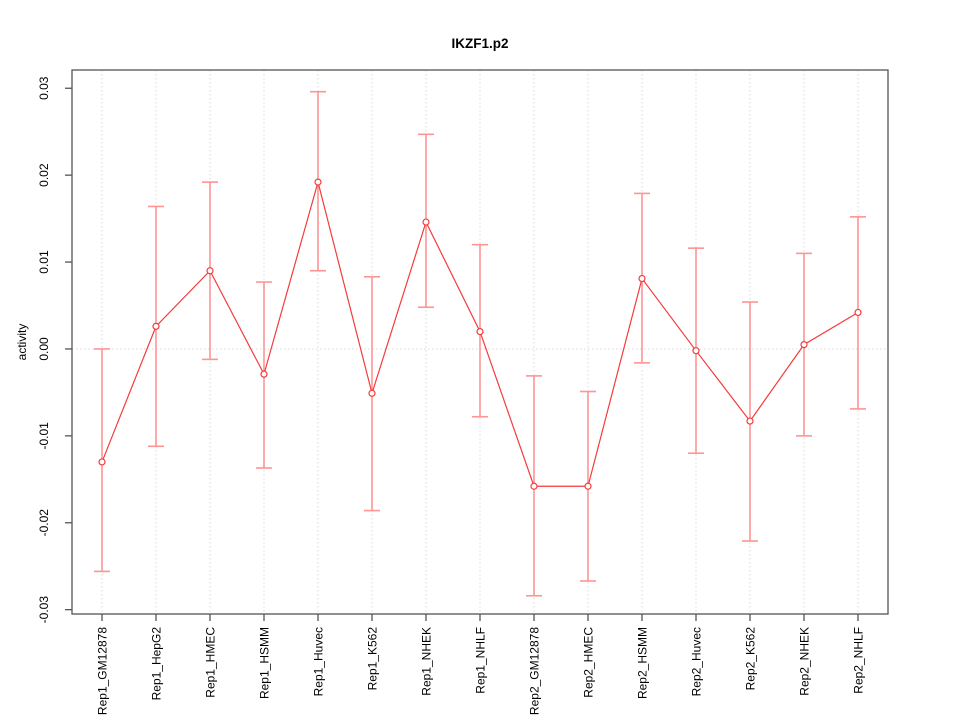 The image size is (960, 720). What do you see at coordinates (481, 660) in the screenshot?
I see `x-tick-label: Rep1_NHLF` at bounding box center [481, 660].